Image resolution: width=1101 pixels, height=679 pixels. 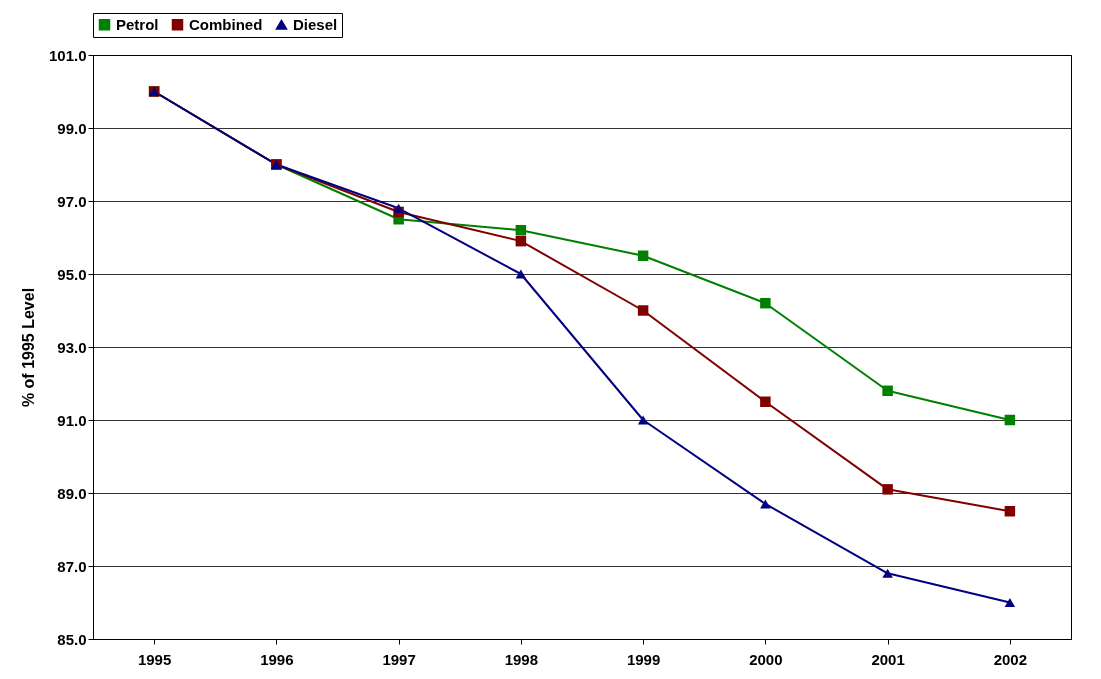 I want to click on x-tick-label: 2001, so click(x=888, y=659).